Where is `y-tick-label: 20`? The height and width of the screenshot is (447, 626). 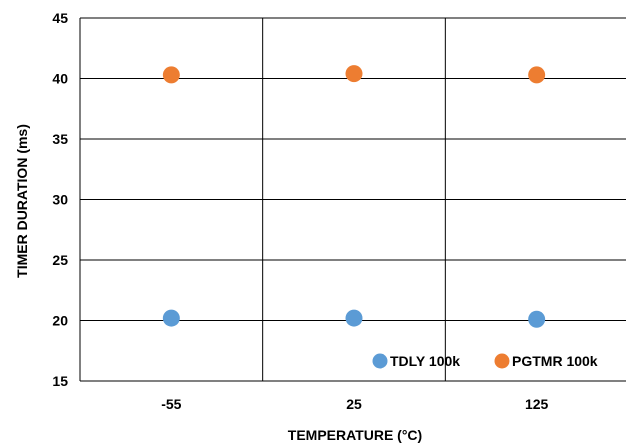
y-tick-label: 20 is located at coordinates (60, 321).